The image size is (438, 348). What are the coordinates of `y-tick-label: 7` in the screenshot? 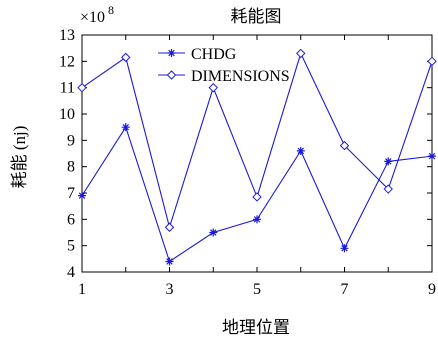 It's located at (71, 193).